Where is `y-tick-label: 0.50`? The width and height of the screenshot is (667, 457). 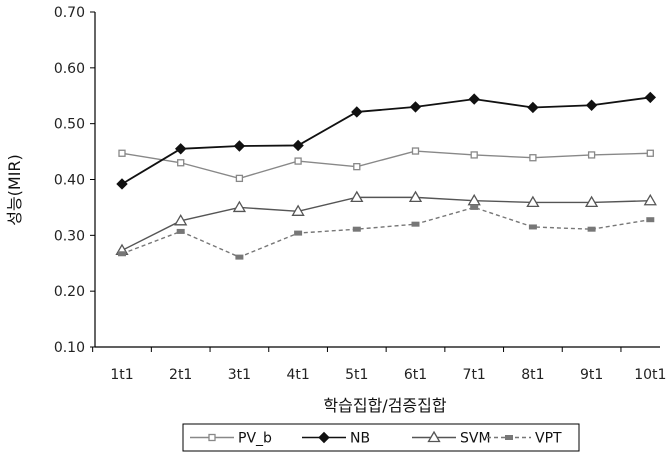 y-tick-label: 0.50 is located at coordinates (69, 125).